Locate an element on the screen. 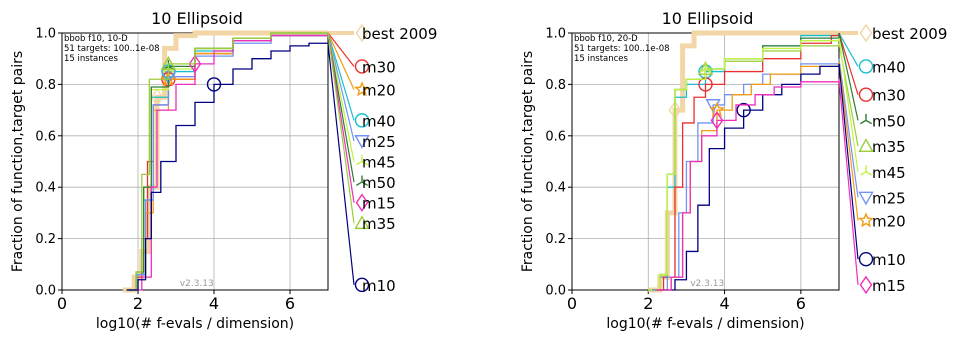  legend-label: m25 is located at coordinates (889, 198).